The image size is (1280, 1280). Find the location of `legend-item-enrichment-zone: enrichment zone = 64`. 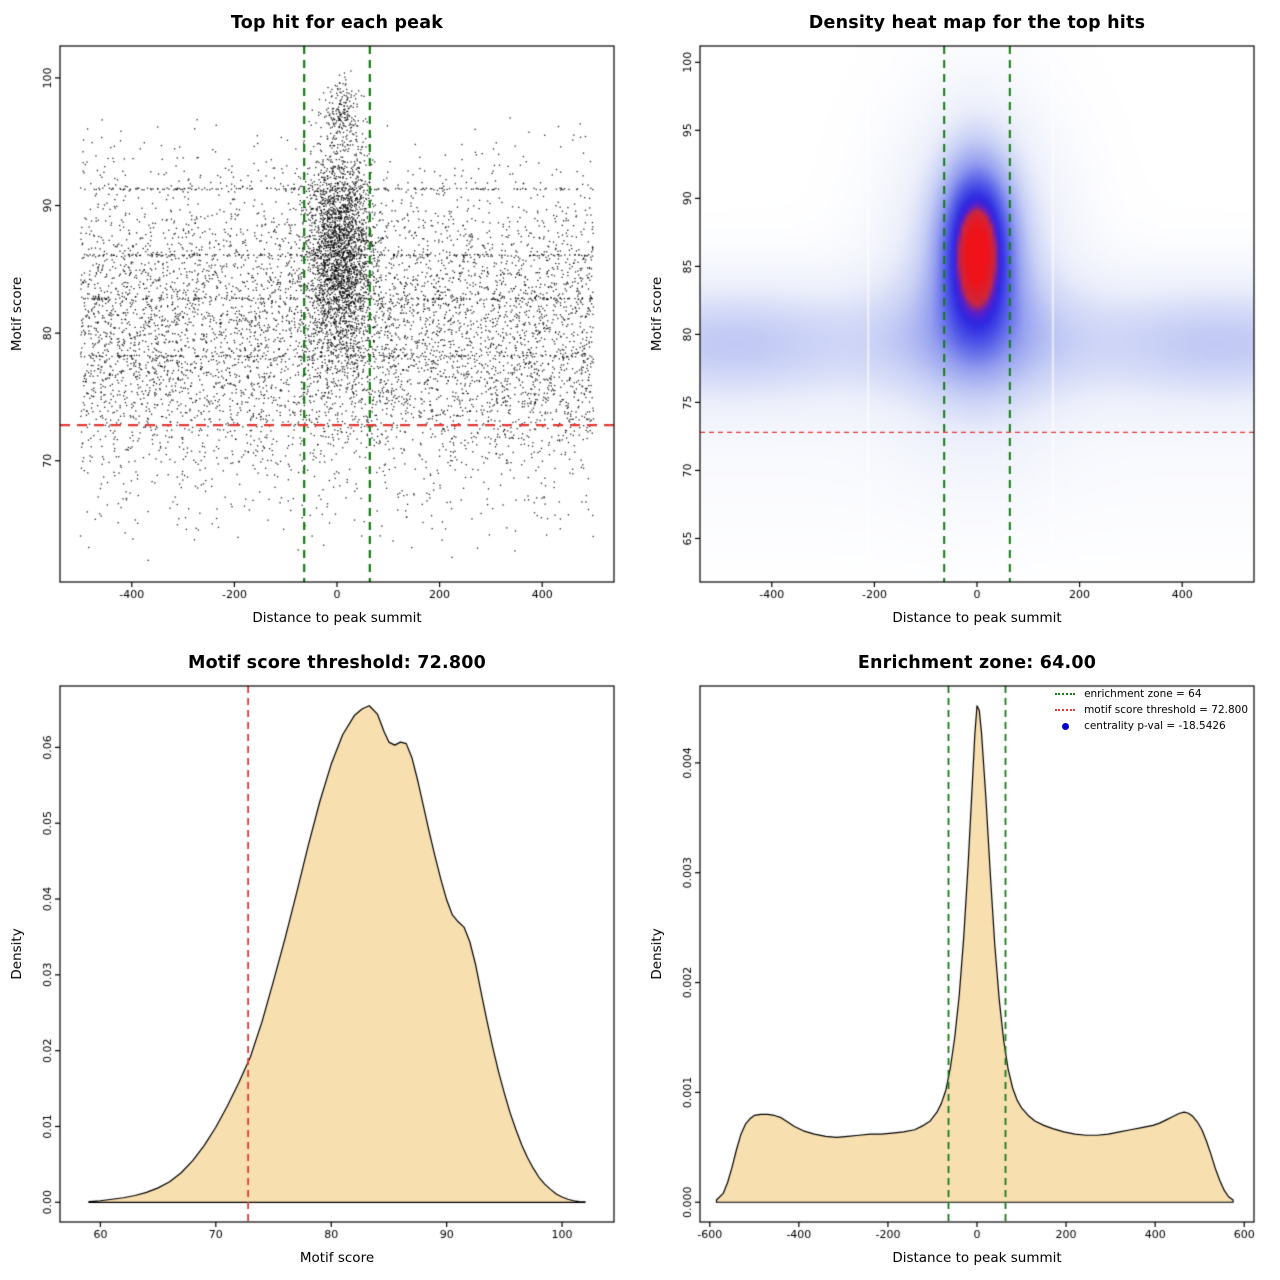

legend-item-enrichment-zone: enrichment zone = 64 is located at coordinates (1128, 694).